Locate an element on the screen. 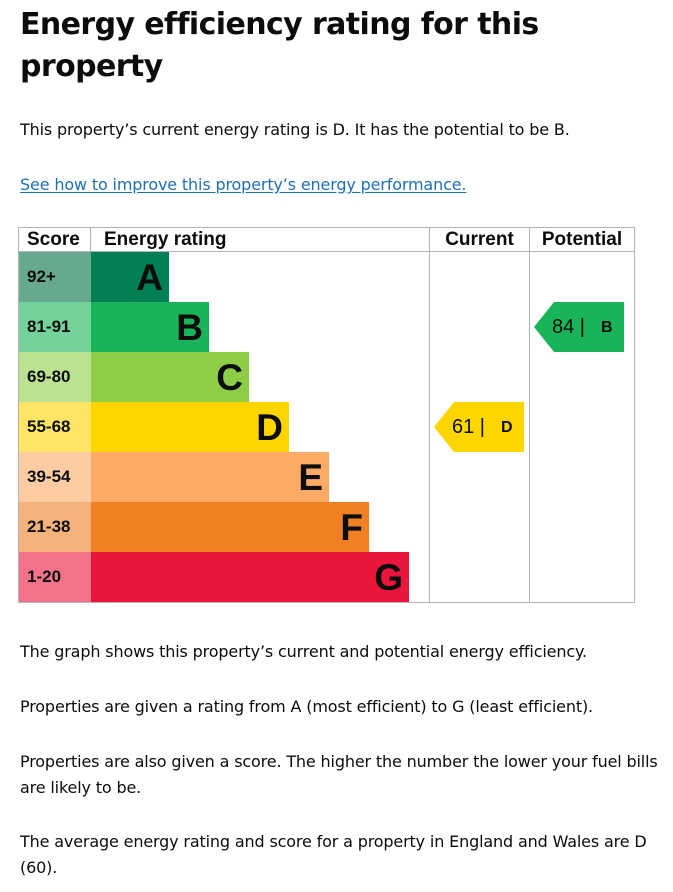 The width and height of the screenshot is (673, 892). rating-bar-b: B is located at coordinates (150, 327).